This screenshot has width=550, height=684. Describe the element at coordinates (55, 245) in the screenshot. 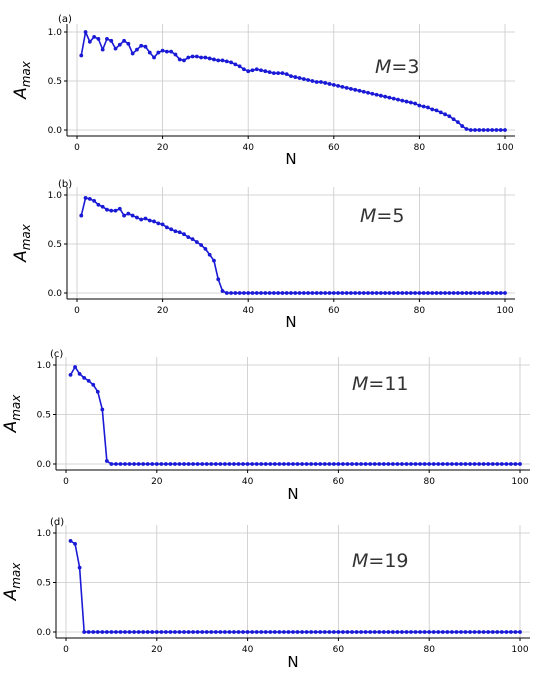

I see `y-tick-label: 0.5` at that location.